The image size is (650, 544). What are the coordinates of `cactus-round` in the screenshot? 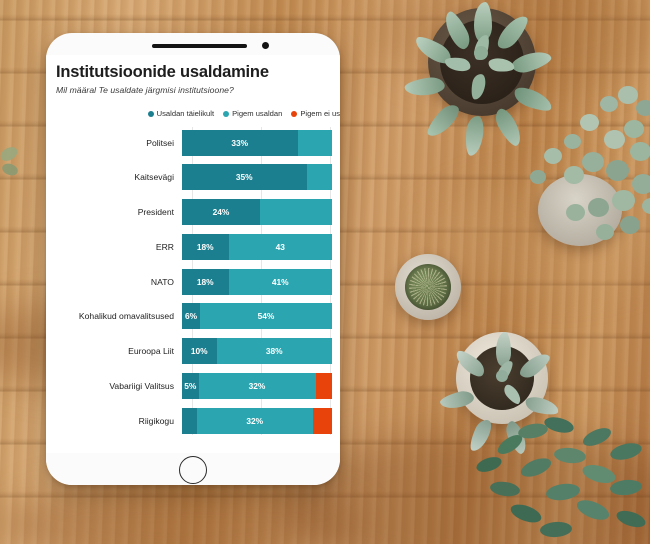 It's located at (428, 287).